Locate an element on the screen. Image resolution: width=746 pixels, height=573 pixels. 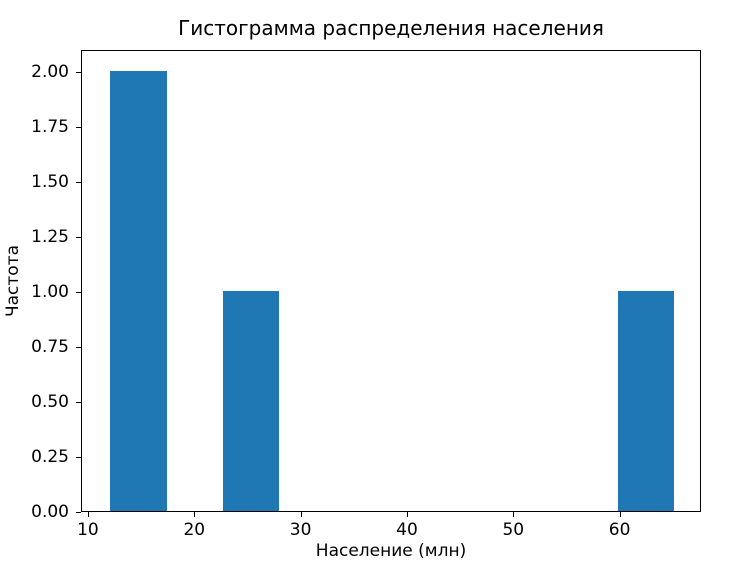
x-tick-label: 10 is located at coordinates (88, 530).